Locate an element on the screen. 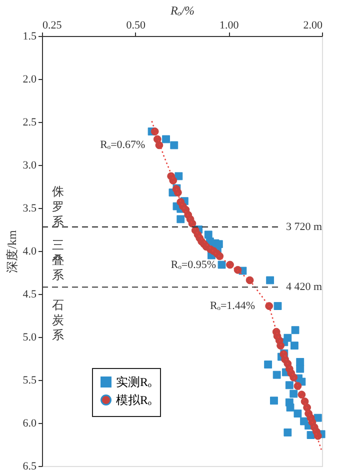 This screenshot has width=348, height=473. y-tick-label: 3.5 is located at coordinates (29, 208).